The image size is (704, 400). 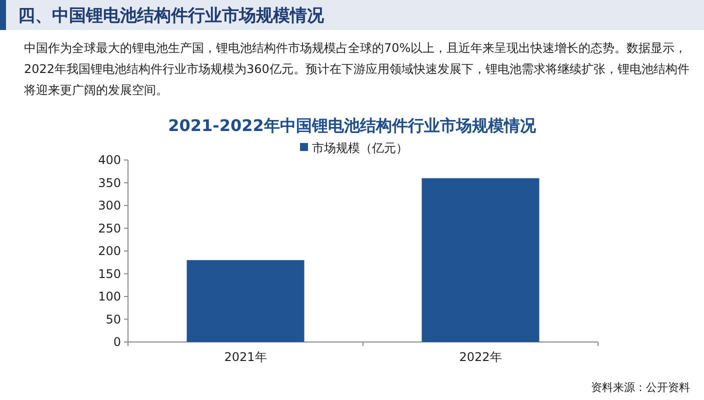 I want to click on chart-title: 2021-2022年中国锂电池结构件行业市场规模情况, so click(x=352, y=125).